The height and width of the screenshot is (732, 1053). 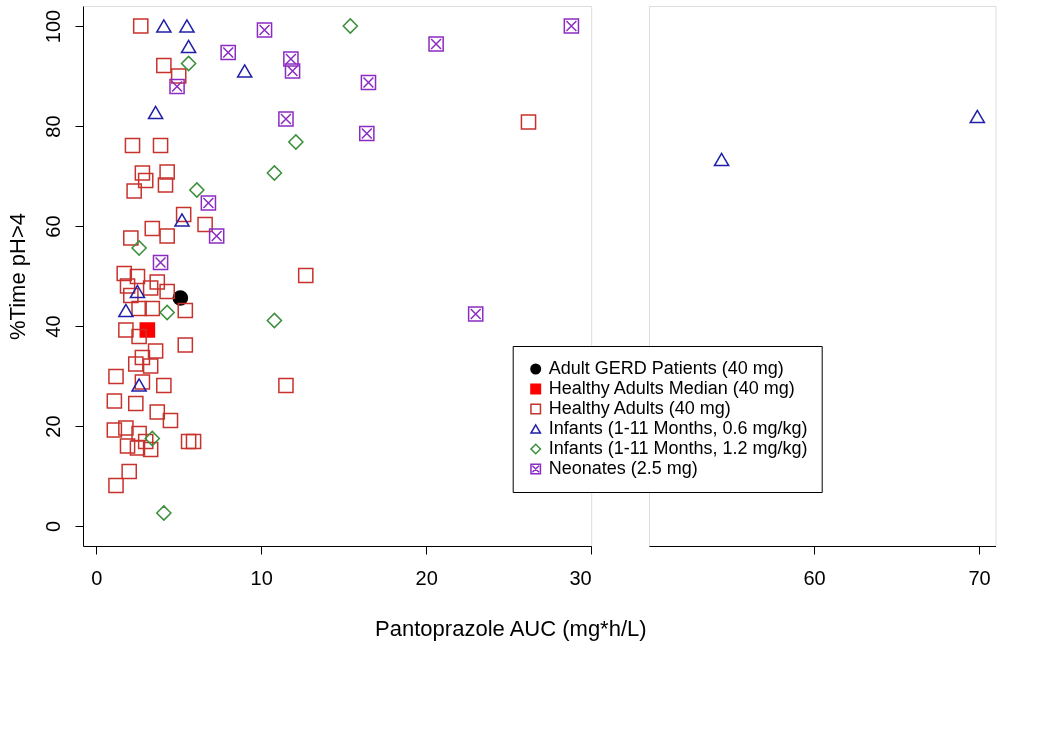 What do you see at coordinates (678, 448) in the screenshot?
I see `legend-label: Infants (1-11 Months, 1.2 mg/kg)` at bounding box center [678, 448].